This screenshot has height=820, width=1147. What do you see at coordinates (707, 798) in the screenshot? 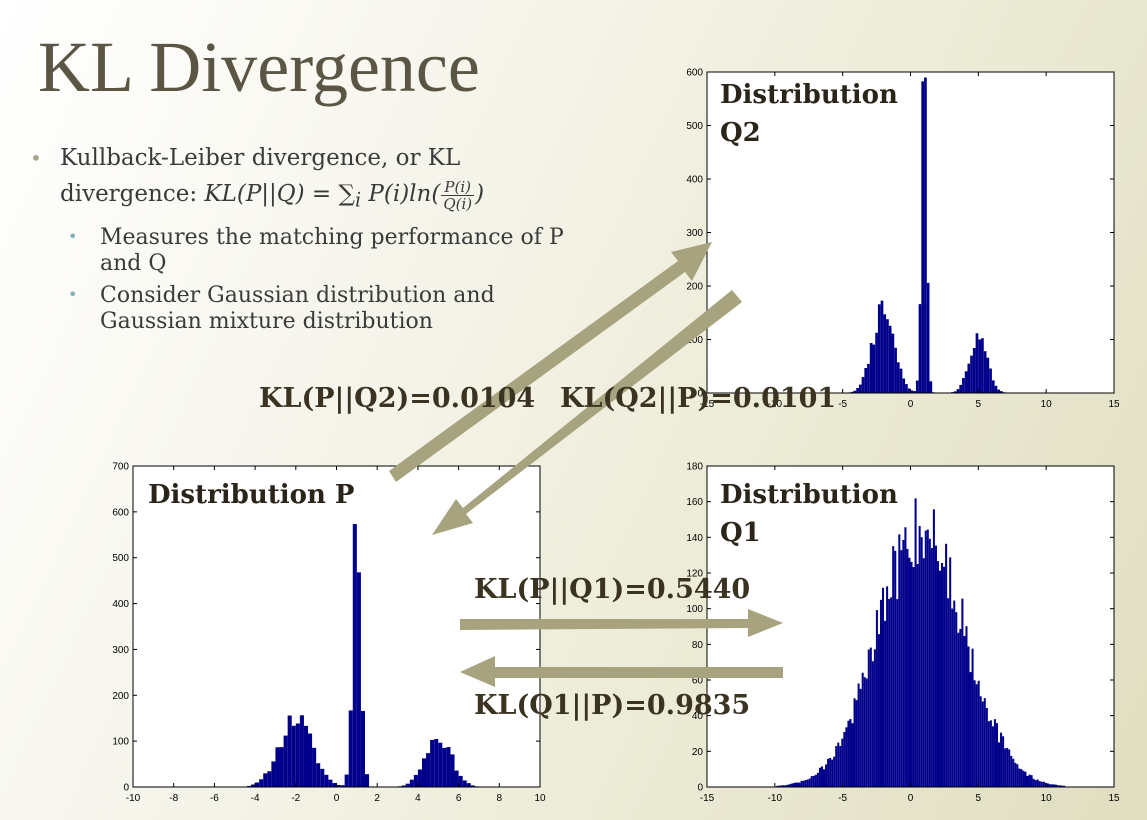
I see `x-tick-label: -15` at bounding box center [707, 798].